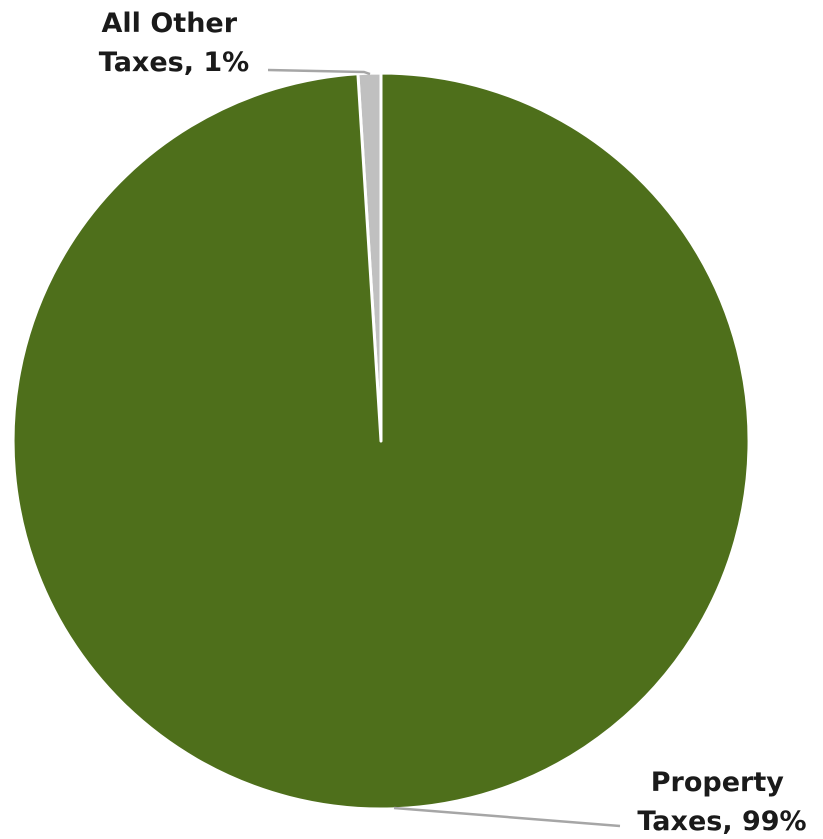 Image resolution: width=823 pixels, height=839 pixels. I want to click on label-all-other-taxes: All Other Taxes, 1%, so click(174, 43).